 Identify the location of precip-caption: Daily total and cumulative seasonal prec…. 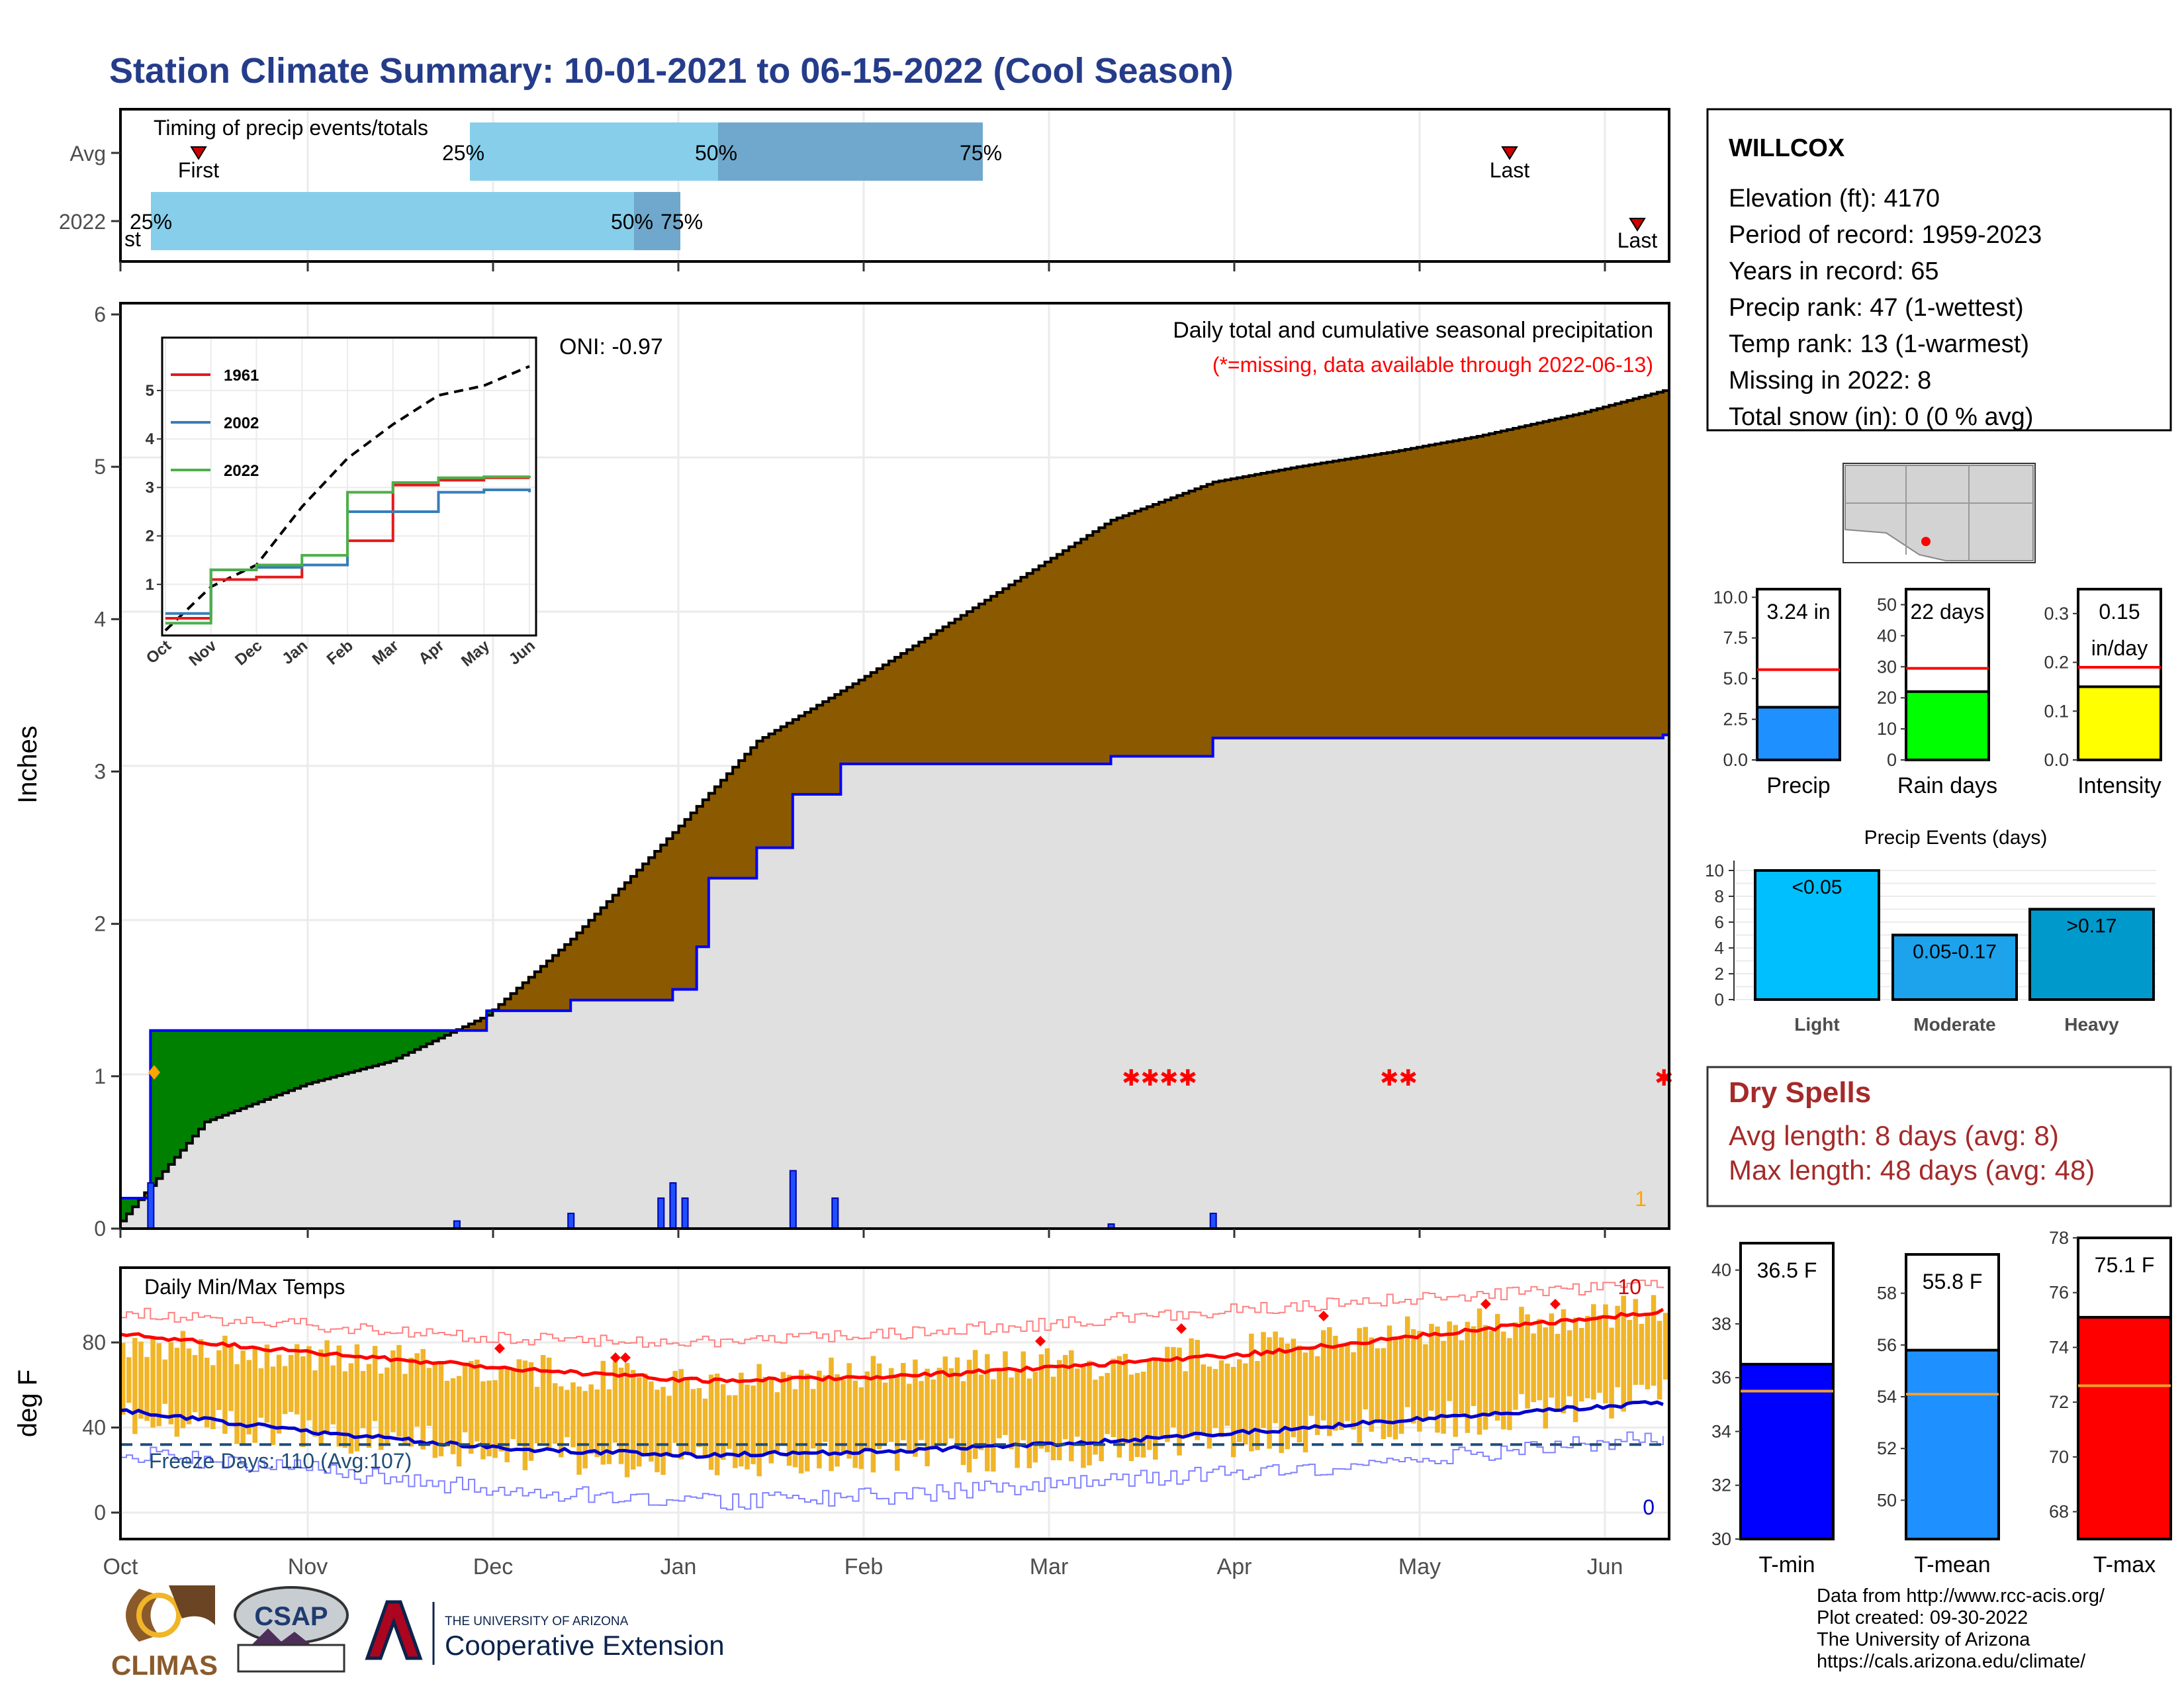
(1413, 330).